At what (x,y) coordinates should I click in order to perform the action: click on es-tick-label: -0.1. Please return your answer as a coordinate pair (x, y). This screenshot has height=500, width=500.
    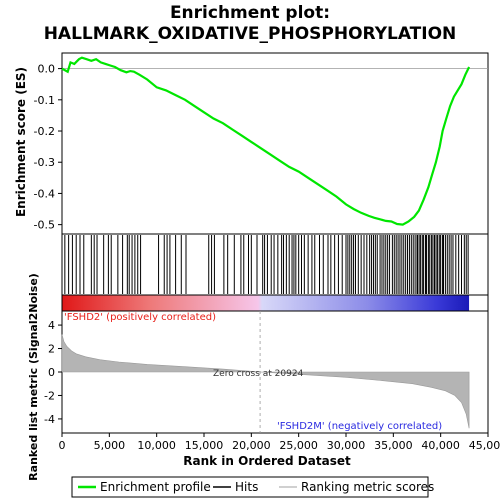
    Looking at the image, I should click on (44, 100).